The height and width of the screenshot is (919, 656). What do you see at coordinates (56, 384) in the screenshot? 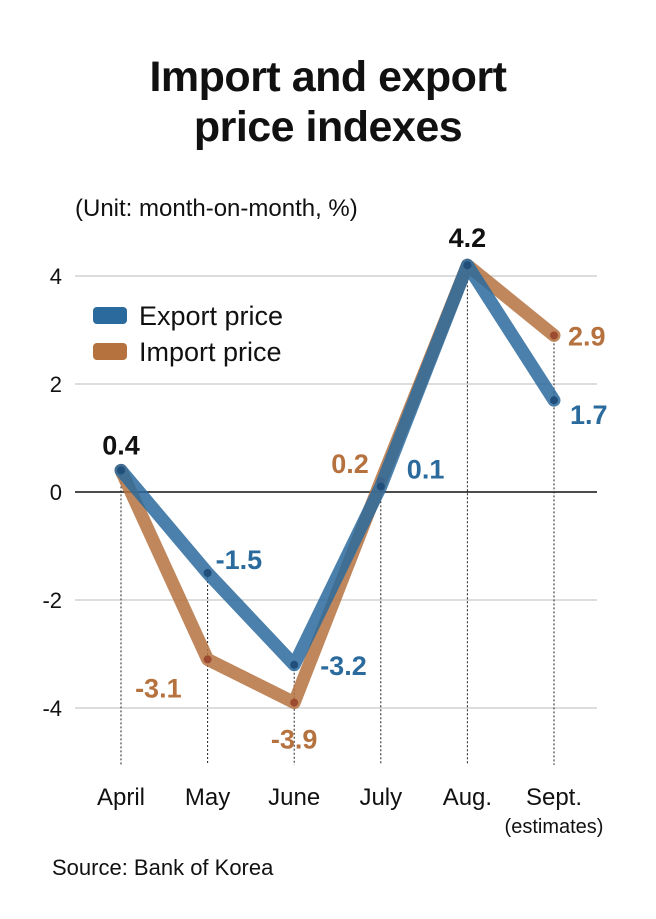
I see `y-tick-label: 2` at bounding box center [56, 384].